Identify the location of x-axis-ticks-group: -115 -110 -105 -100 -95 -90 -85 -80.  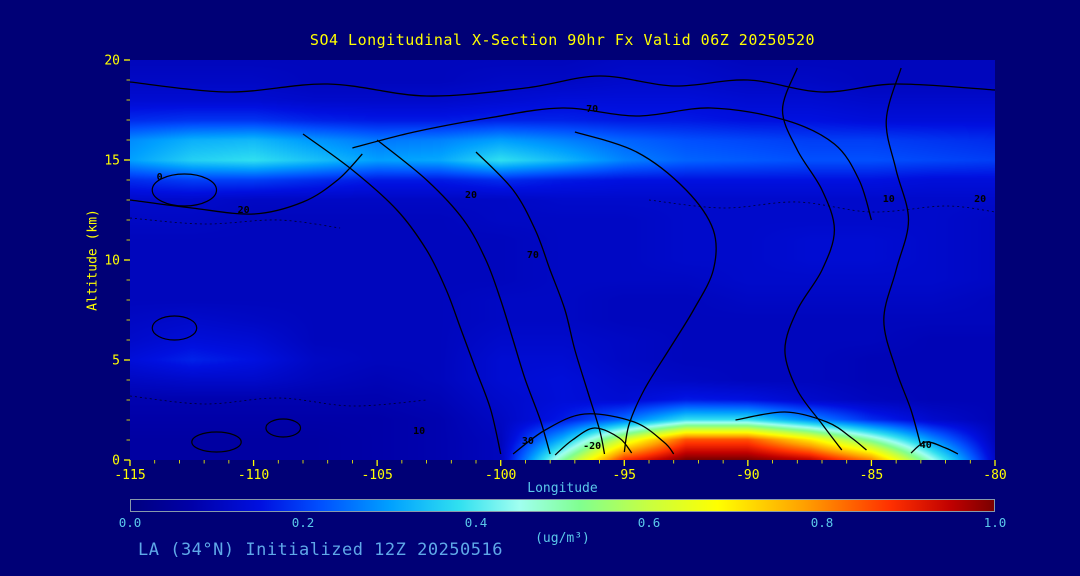
(560, 471).